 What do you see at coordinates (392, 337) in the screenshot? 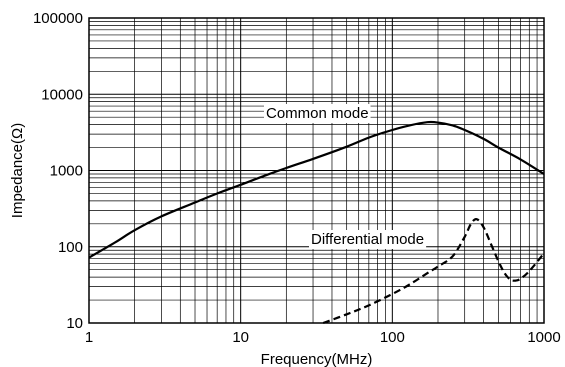
I see `x-tick-label: 100` at bounding box center [392, 337].